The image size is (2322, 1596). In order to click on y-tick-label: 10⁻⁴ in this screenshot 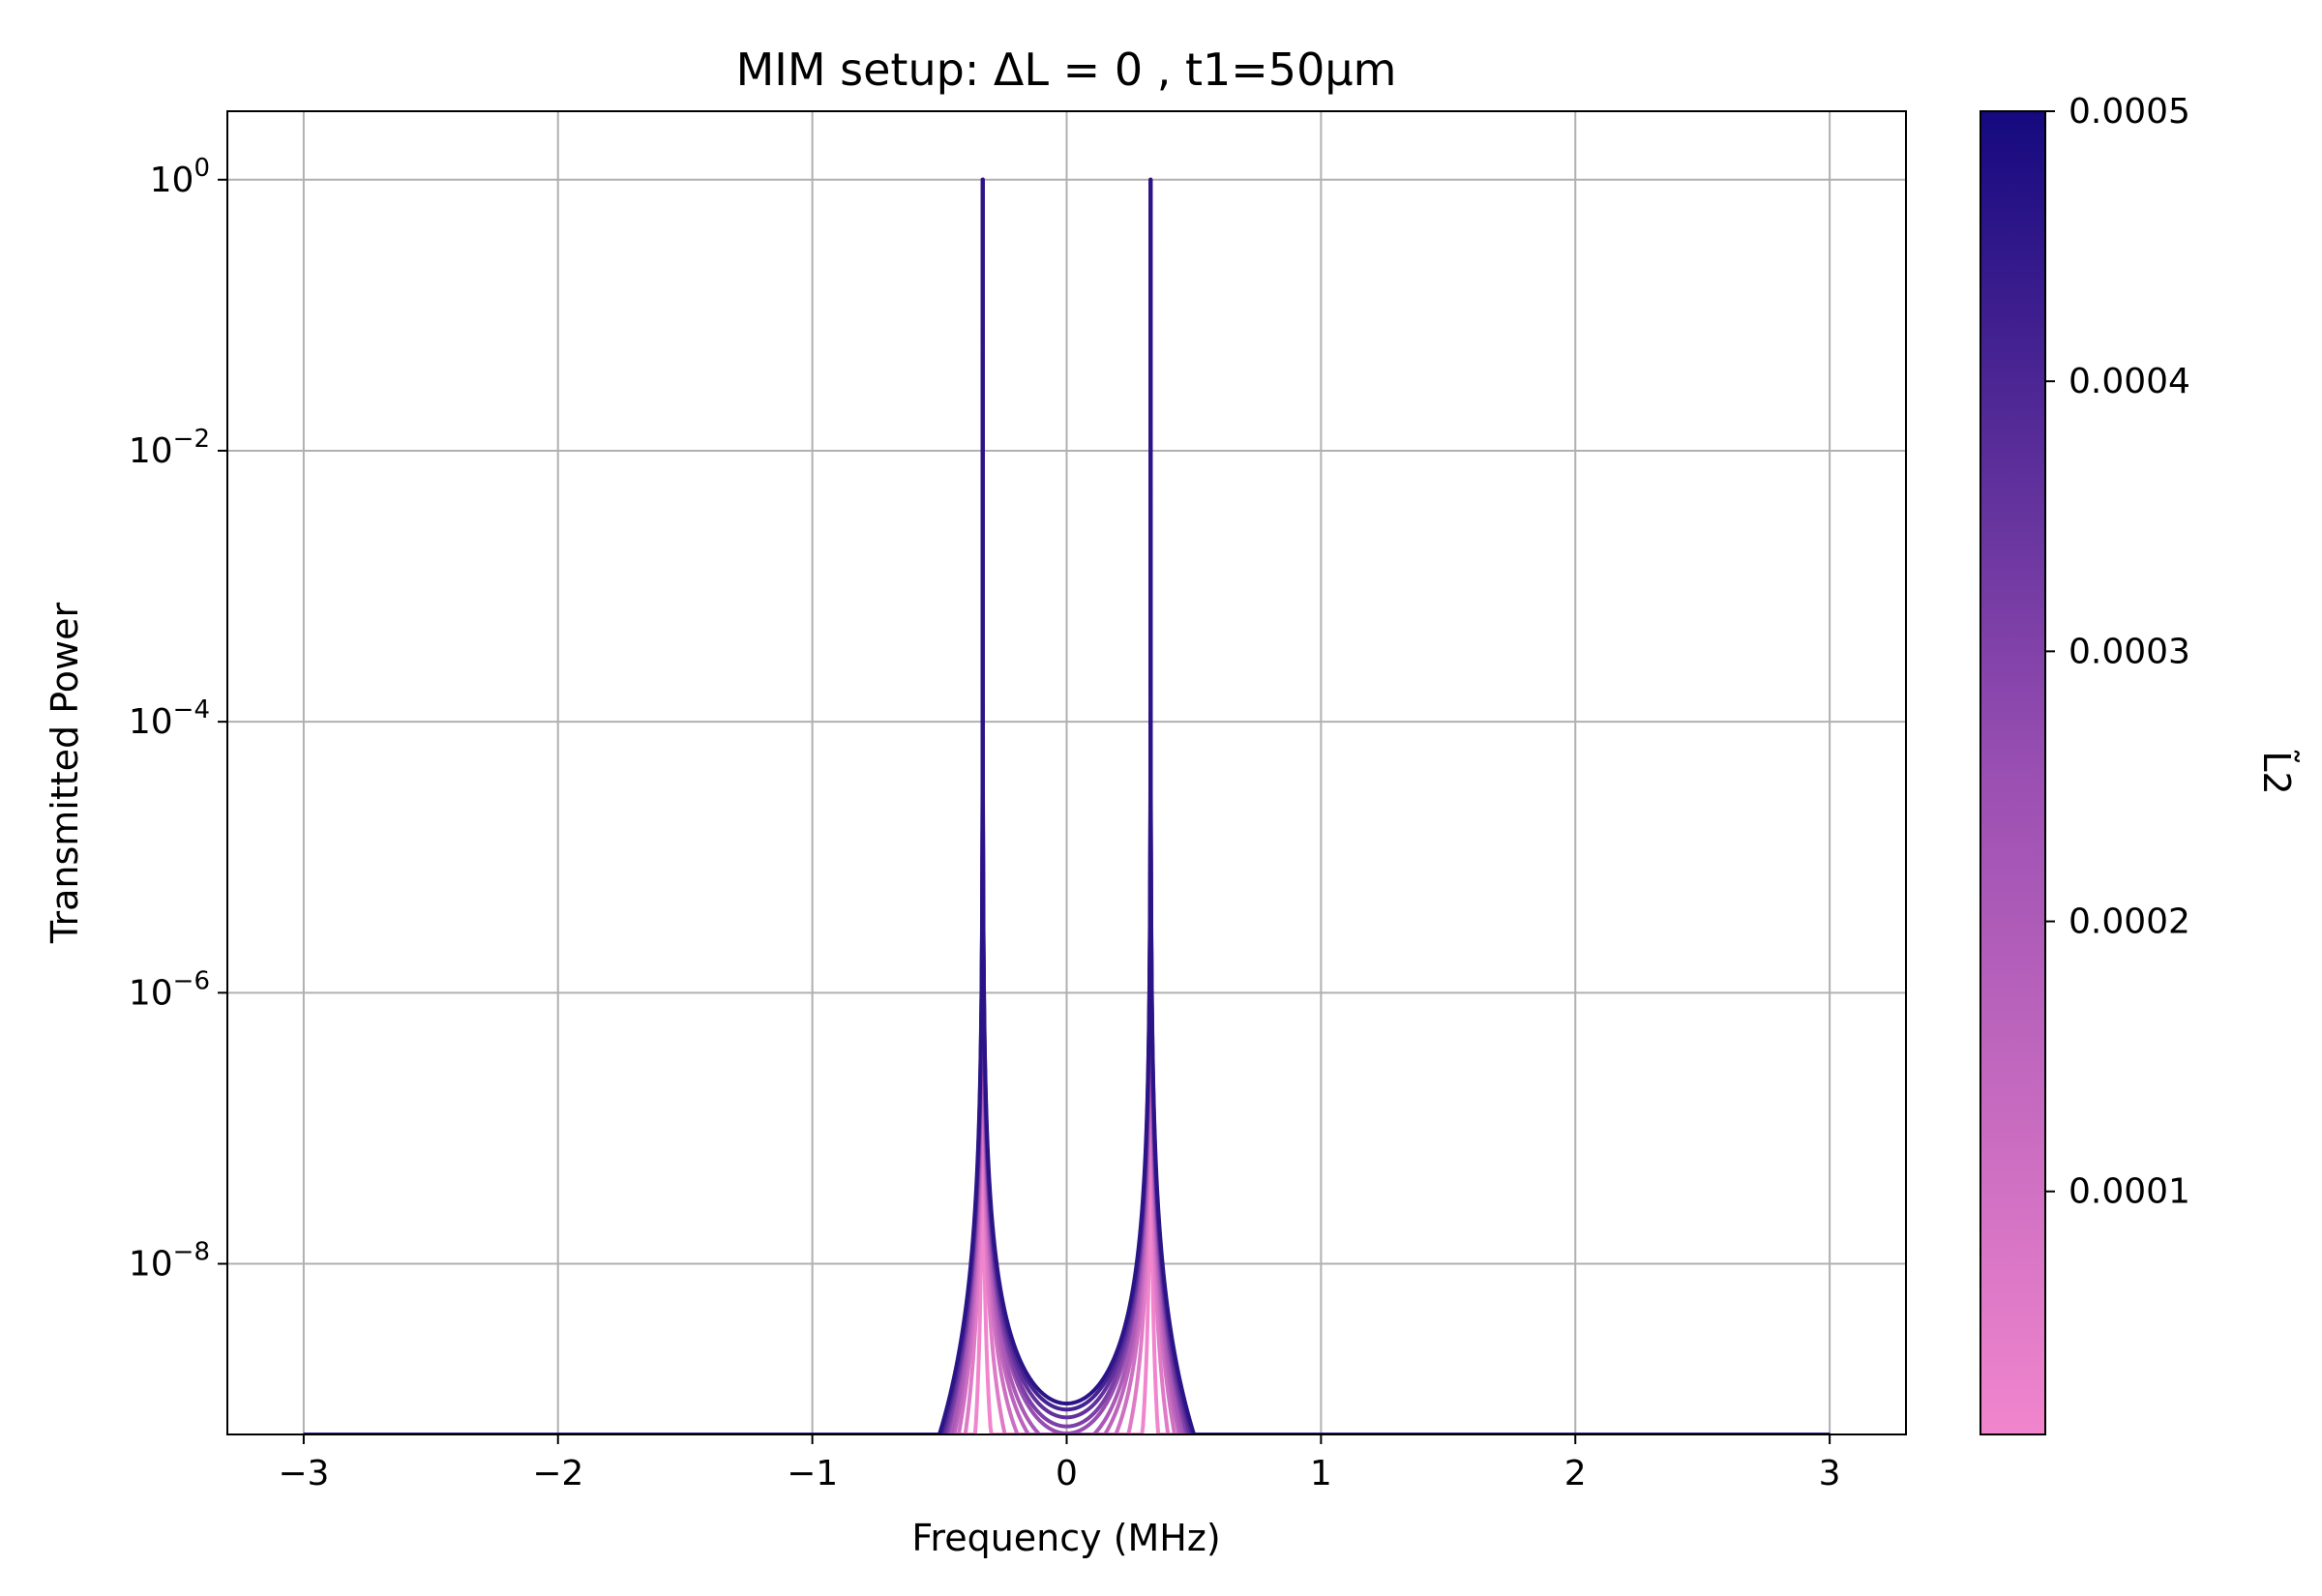, I will do `click(169, 718)`.